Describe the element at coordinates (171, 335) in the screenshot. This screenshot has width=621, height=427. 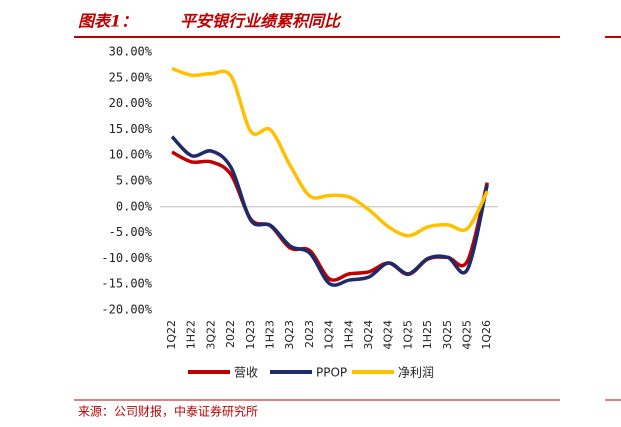
I see `x-tick-label: 1Q22` at that location.